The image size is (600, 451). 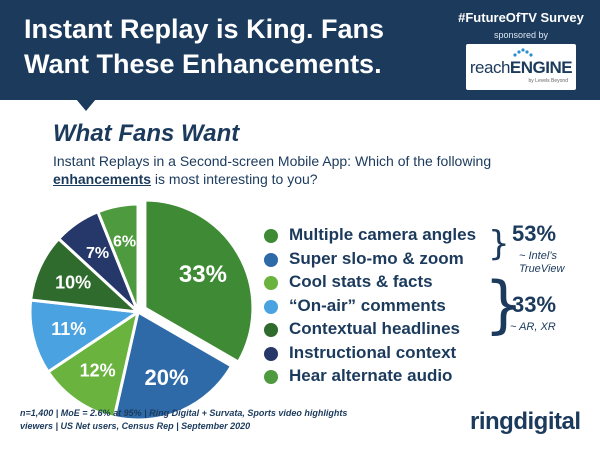 I want to click on pie-slice-label: 12%, so click(x=98, y=371).